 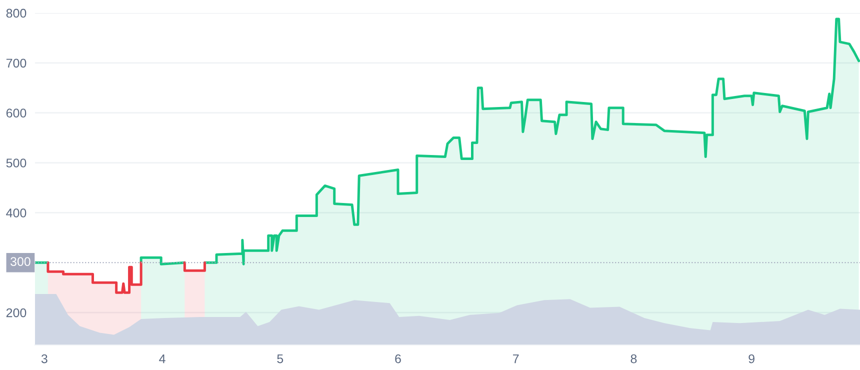 I want to click on y-tick-label: 800, so click(x=16, y=13).